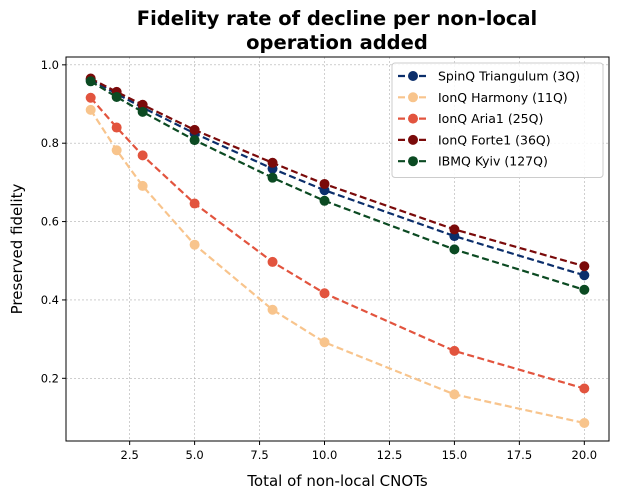 This screenshot has height=499, width=617. Describe the element at coordinates (494, 139) in the screenshot. I see `legend-label: IonQ Forte1 (36Q)` at that location.